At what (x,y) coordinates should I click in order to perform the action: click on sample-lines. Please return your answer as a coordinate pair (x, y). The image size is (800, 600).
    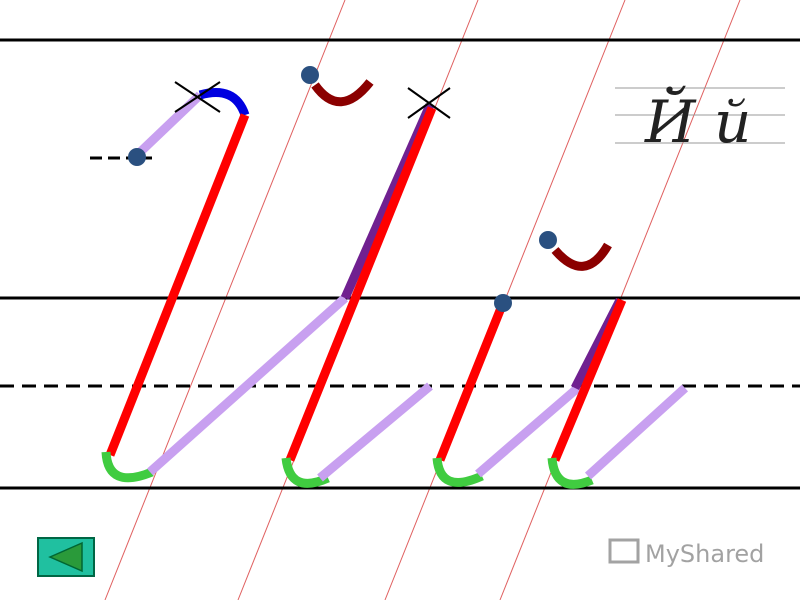
    Looking at the image, I should click on (700, 115).